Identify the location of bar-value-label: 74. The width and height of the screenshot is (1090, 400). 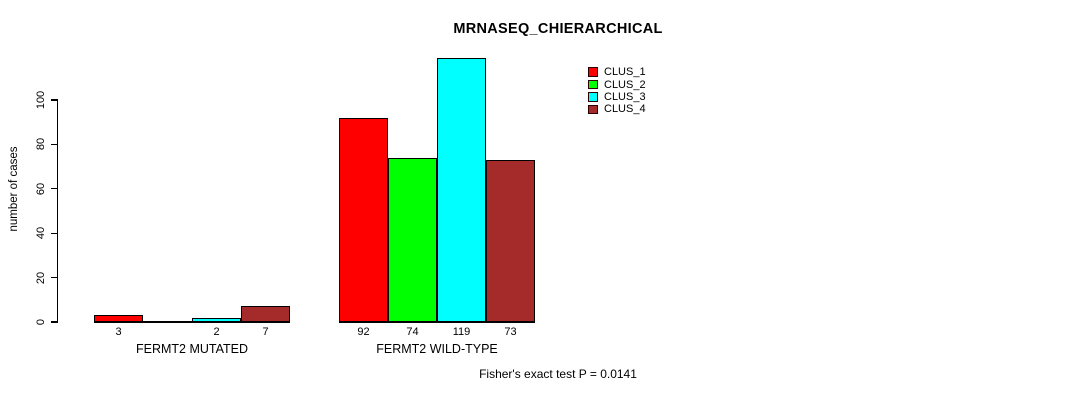
(412, 332).